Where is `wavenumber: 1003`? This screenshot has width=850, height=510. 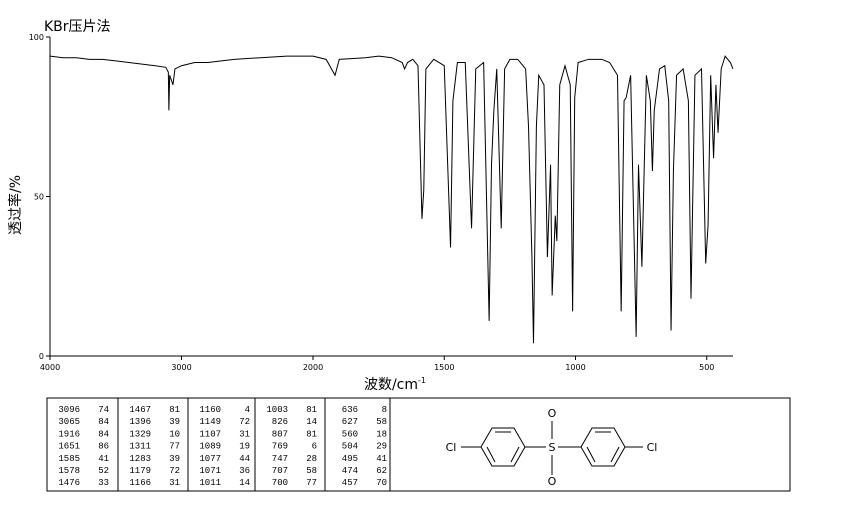 wavenumber: 1003 is located at coordinates (277, 410).